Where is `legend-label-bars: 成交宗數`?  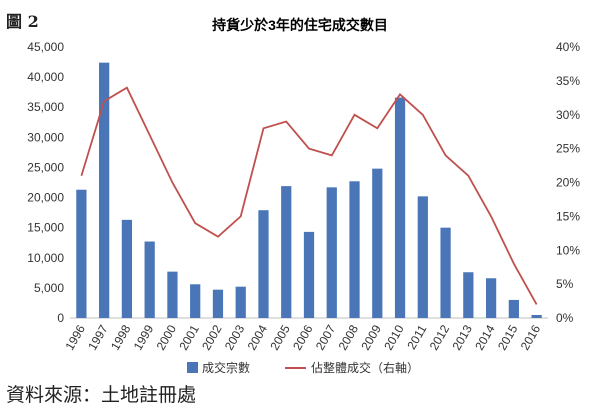
legend-label-bars: 成交宗數 is located at coordinates (226, 367).